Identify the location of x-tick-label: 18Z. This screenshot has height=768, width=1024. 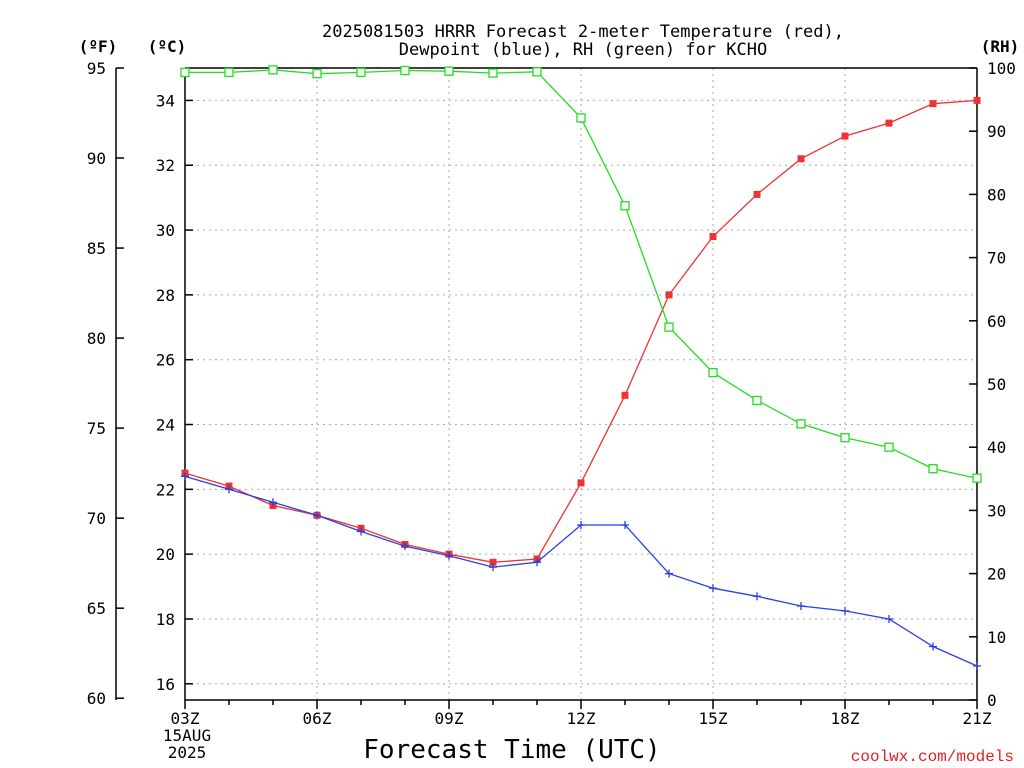
(845, 718).